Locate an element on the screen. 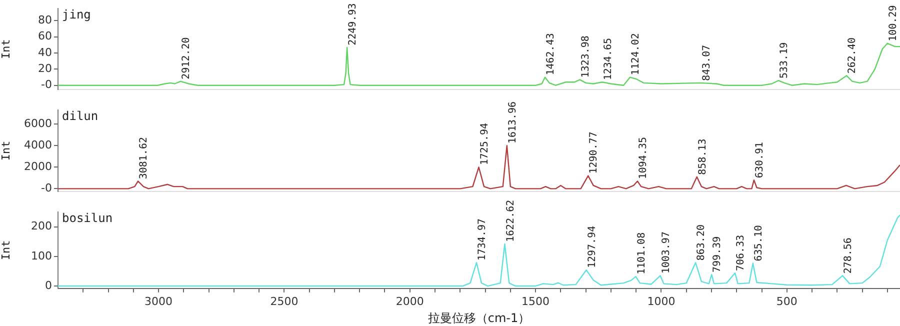 The image size is (900, 326). annotation: 630.91 is located at coordinates (760, 160).